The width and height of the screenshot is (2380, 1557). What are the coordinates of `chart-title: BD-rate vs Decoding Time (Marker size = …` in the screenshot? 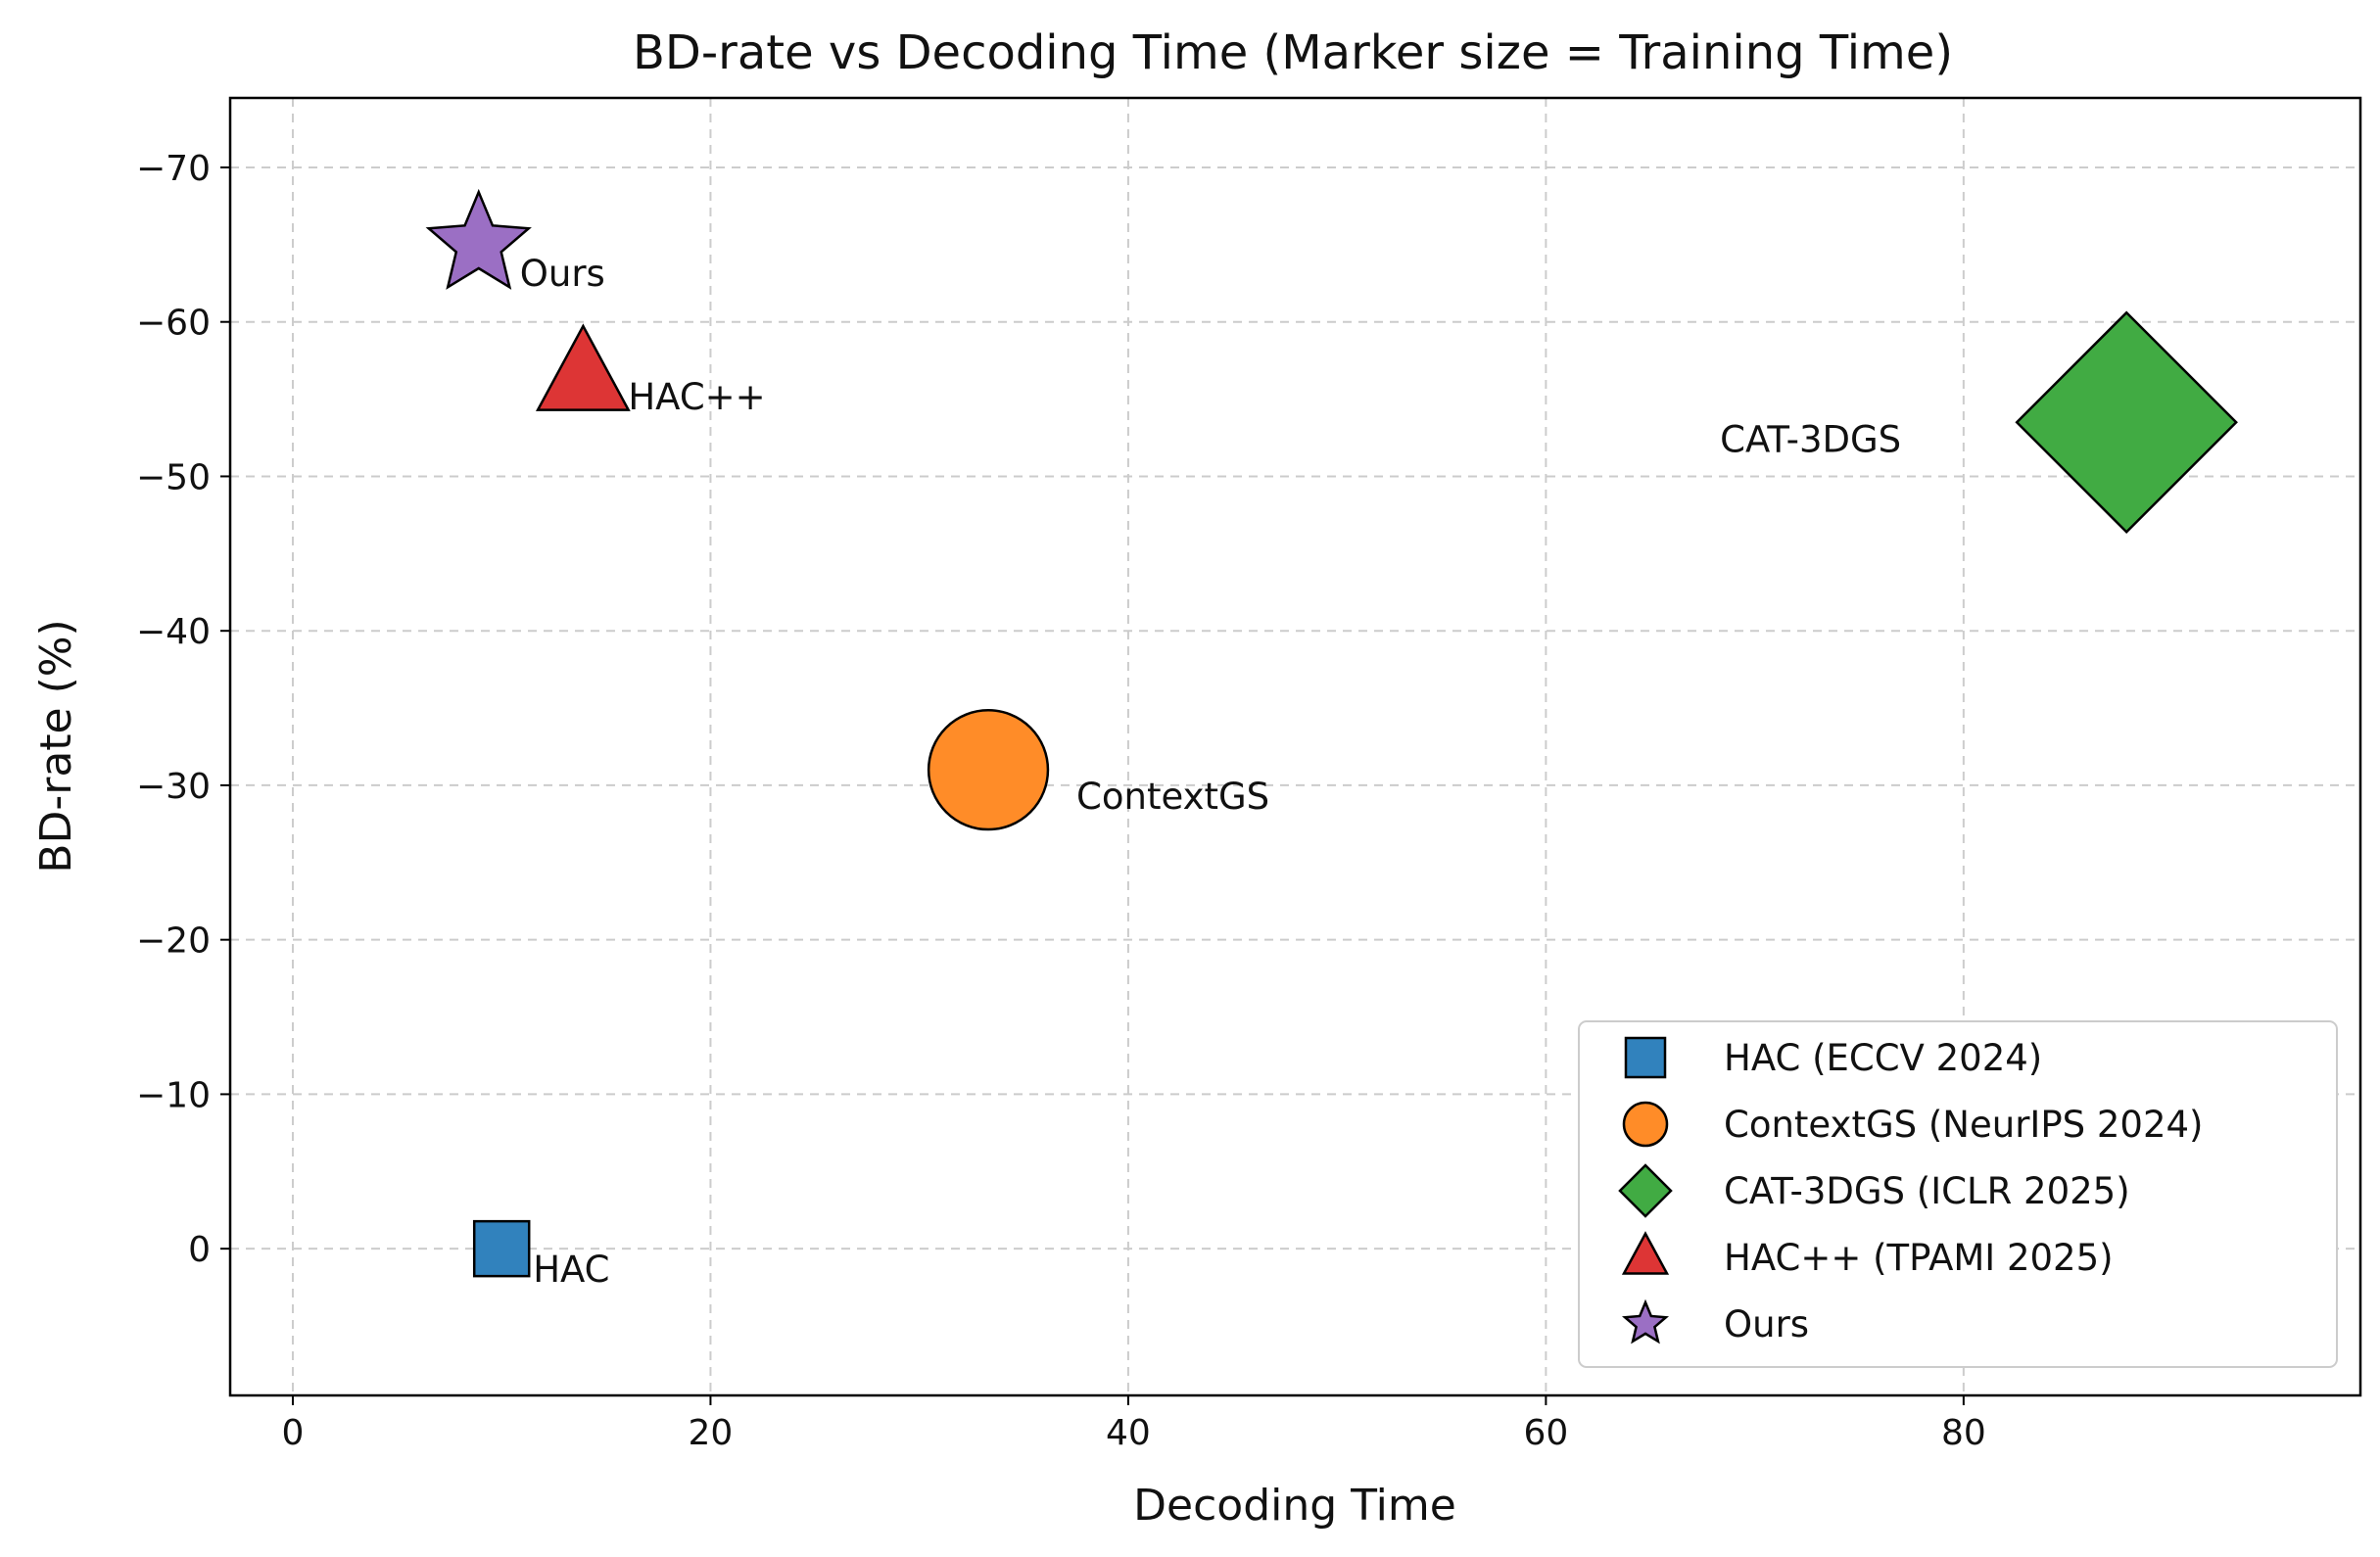 It's located at (1293, 52).